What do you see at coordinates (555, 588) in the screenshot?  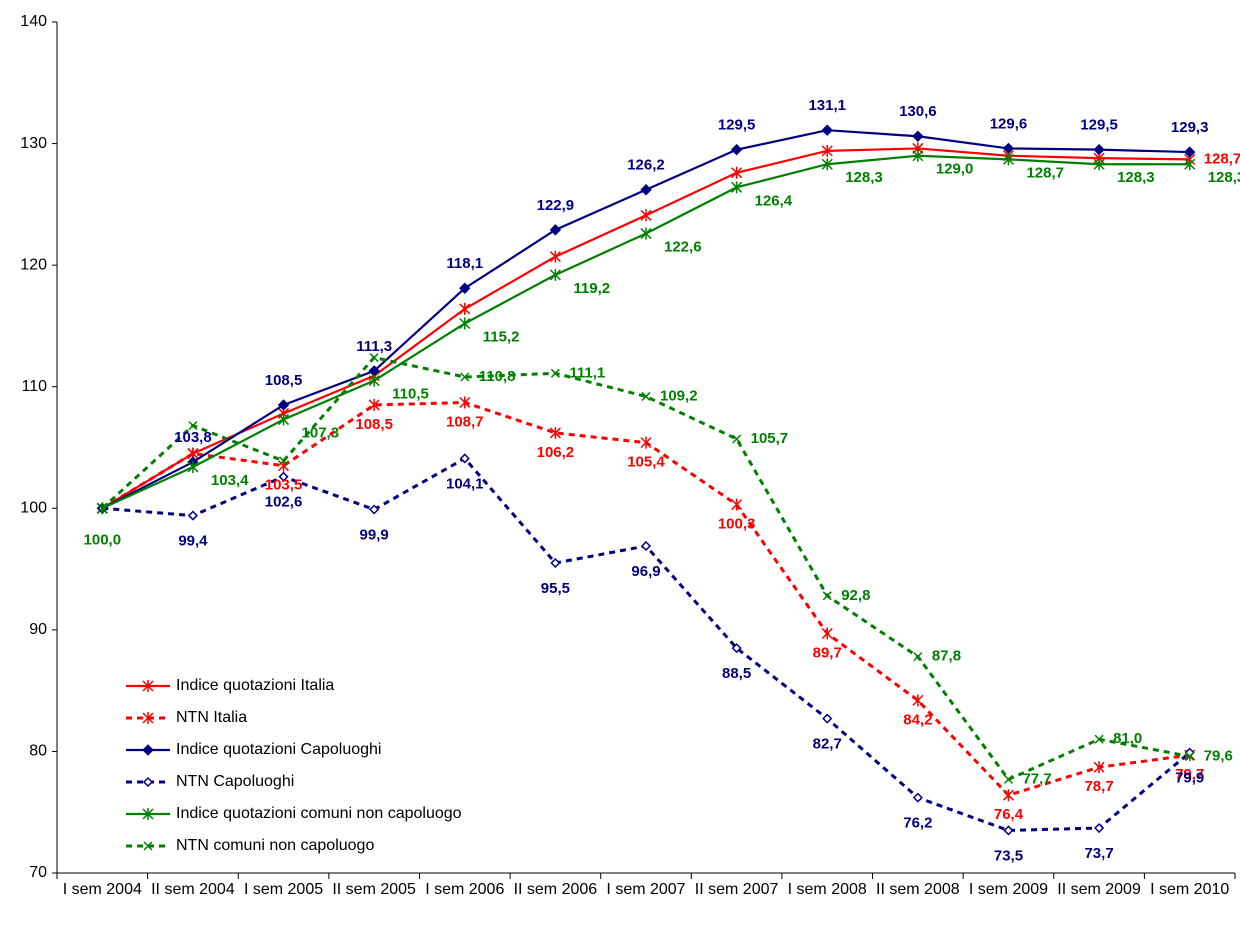 I see `data-label: 95,5` at bounding box center [555, 588].